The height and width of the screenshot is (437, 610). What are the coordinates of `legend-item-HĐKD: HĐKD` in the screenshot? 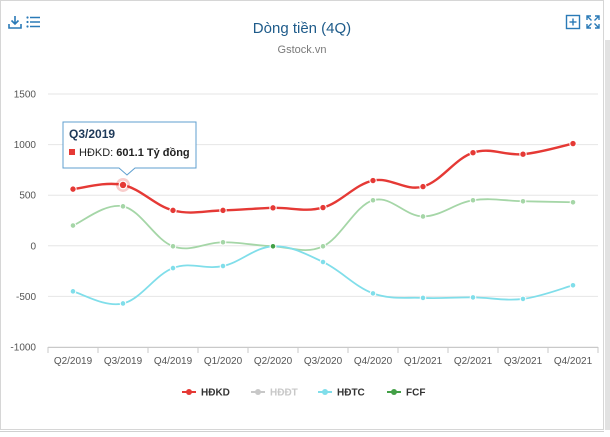 It's located at (215, 393).